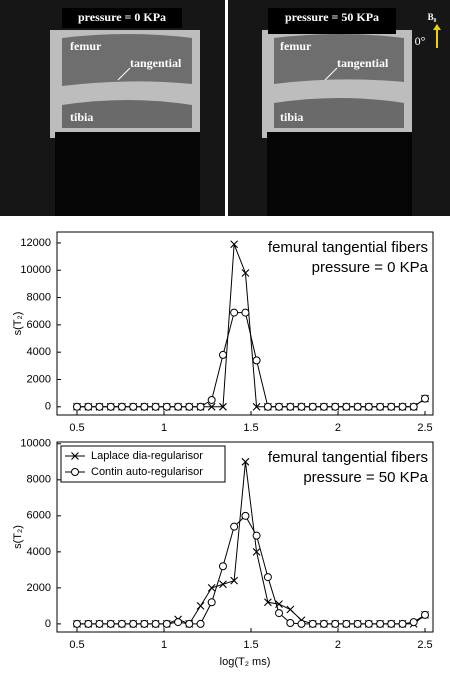 The width and height of the screenshot is (450, 682). I want to click on legend-label: Contin auto-regularisor, so click(147, 472).